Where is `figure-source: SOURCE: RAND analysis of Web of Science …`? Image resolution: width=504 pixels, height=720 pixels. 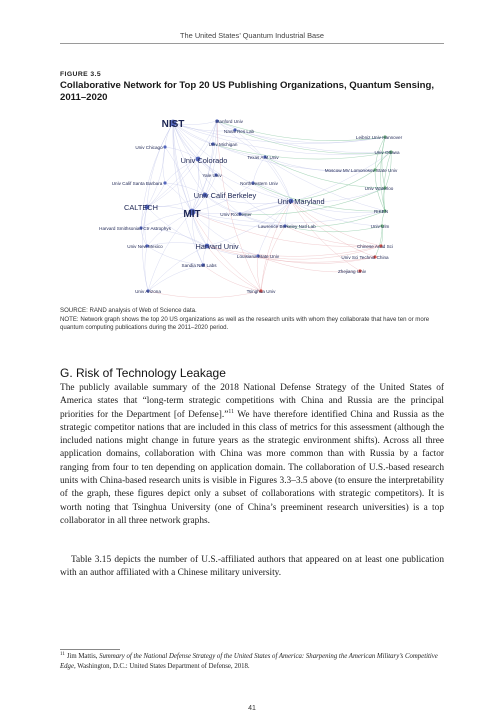
figure-source: SOURCE: RAND analysis of Web of Science … is located at coordinates (128, 310).